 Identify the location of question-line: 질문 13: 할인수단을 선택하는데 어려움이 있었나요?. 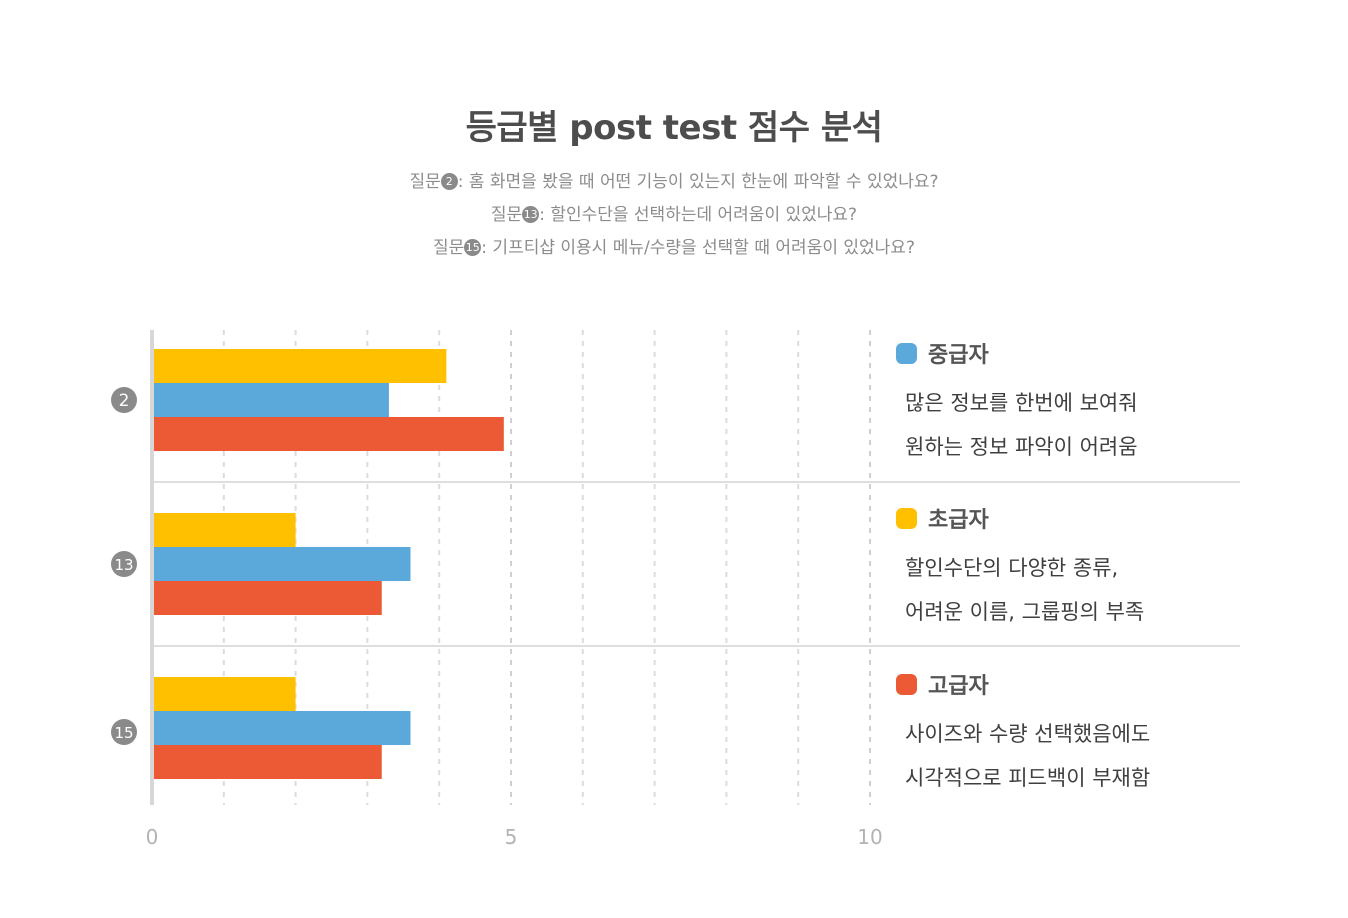
(674, 219).